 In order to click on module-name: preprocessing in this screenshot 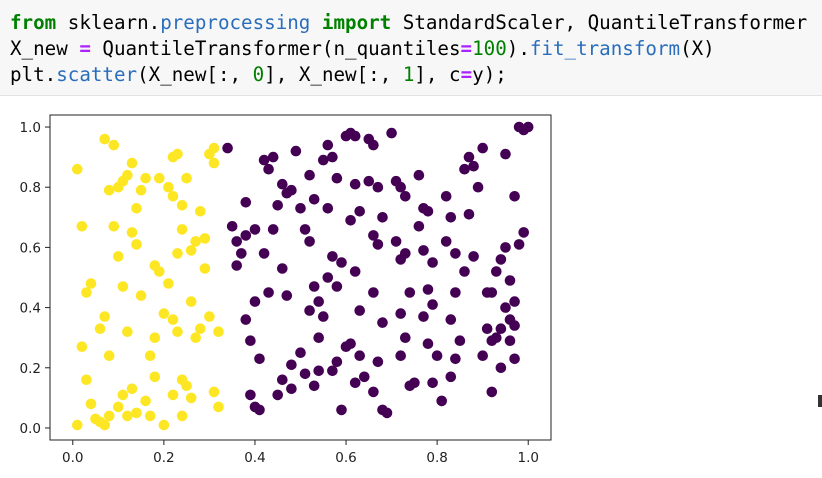, I will do `click(235, 22)`.